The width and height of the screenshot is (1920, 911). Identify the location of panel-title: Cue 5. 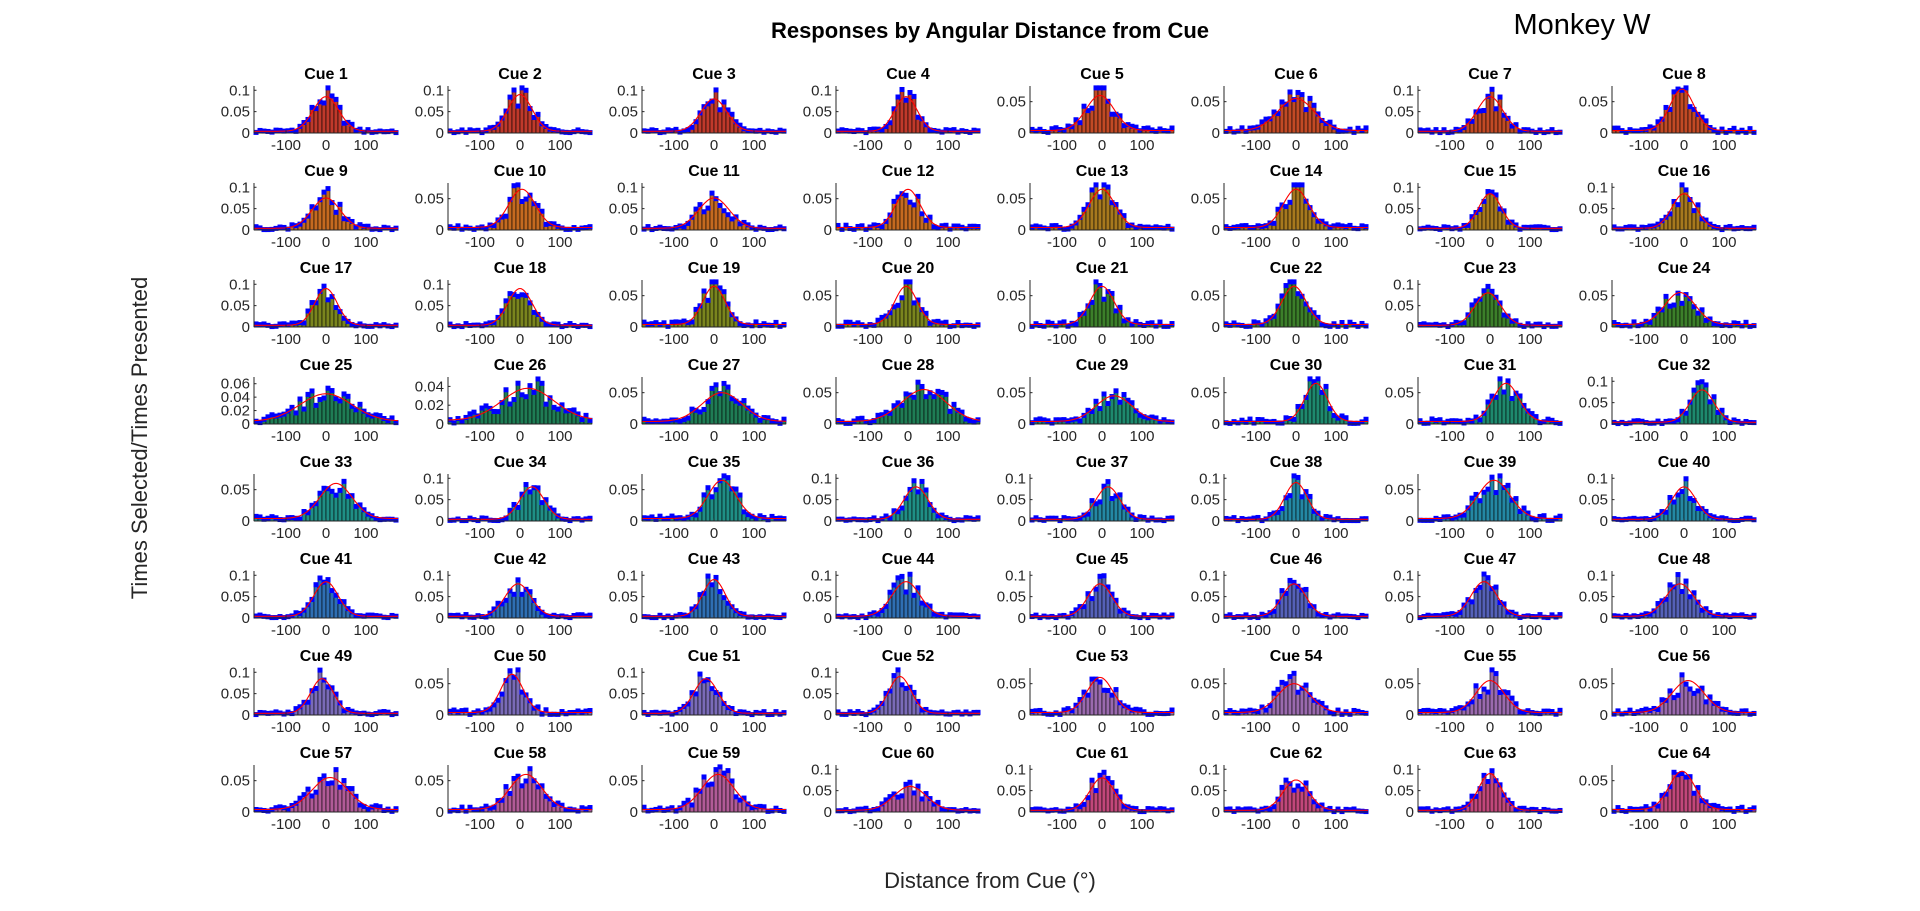
(1102, 74).